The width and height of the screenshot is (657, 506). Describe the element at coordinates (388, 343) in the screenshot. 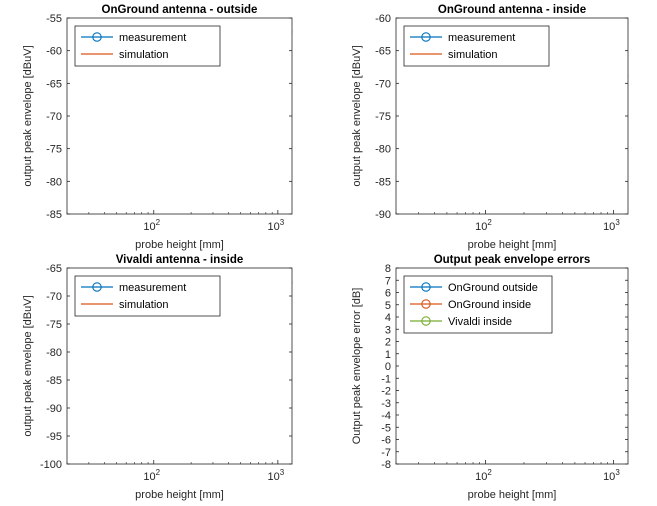

I see `y-tick-label: 2` at that location.